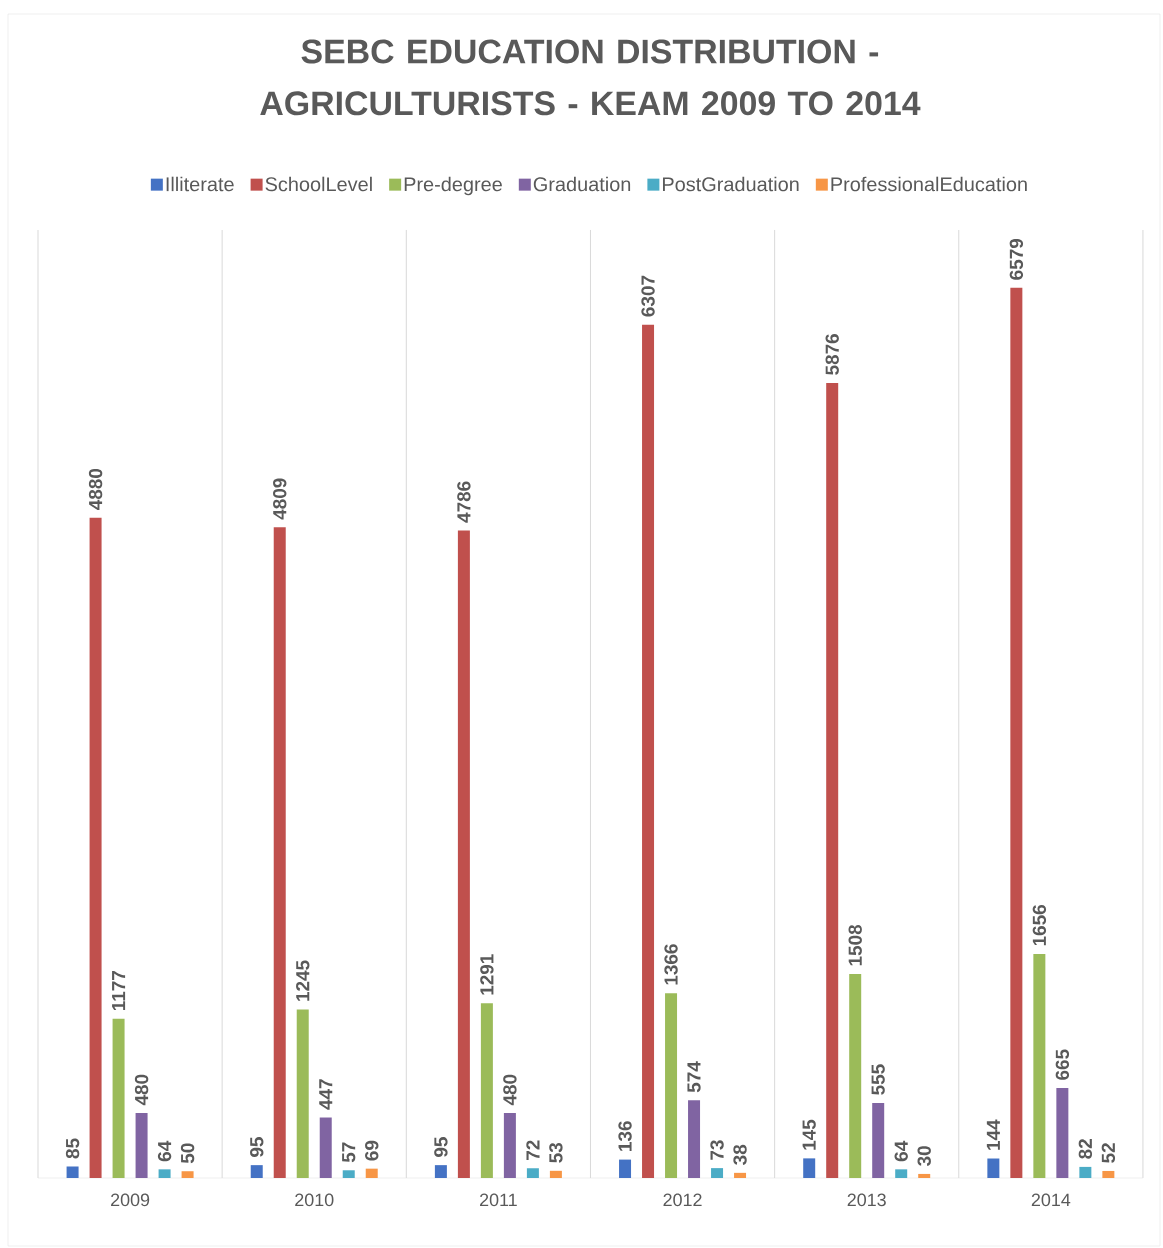 The height and width of the screenshot is (1248, 1163). Describe the element at coordinates (200, 184) in the screenshot. I see `legend-label: Illiterate` at that location.